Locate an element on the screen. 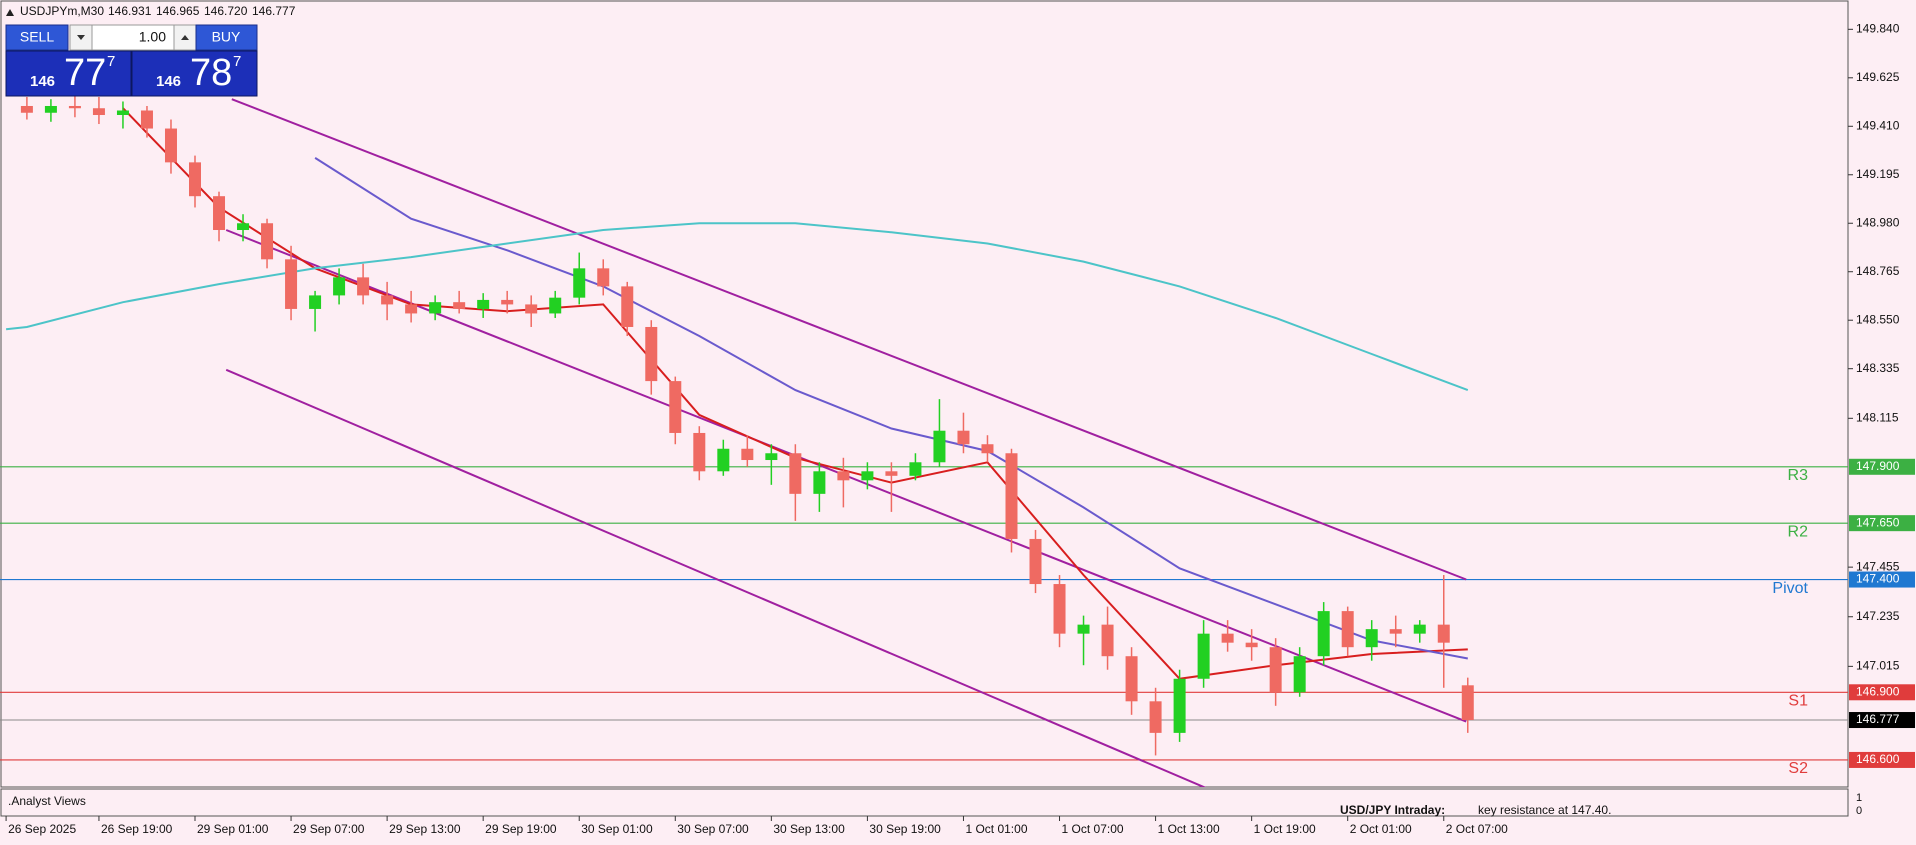 The width and height of the screenshot is (1916, 845). trade-panel: SELL 1.00 BUY 146 77 7 146 78 7 is located at coordinates (131, 60).